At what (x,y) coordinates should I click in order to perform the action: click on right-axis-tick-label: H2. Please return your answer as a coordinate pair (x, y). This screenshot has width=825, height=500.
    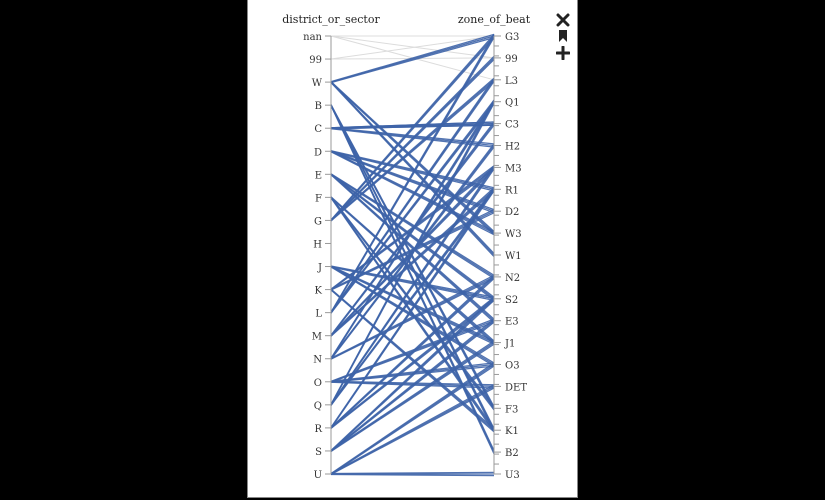
    Looking at the image, I should click on (512, 147).